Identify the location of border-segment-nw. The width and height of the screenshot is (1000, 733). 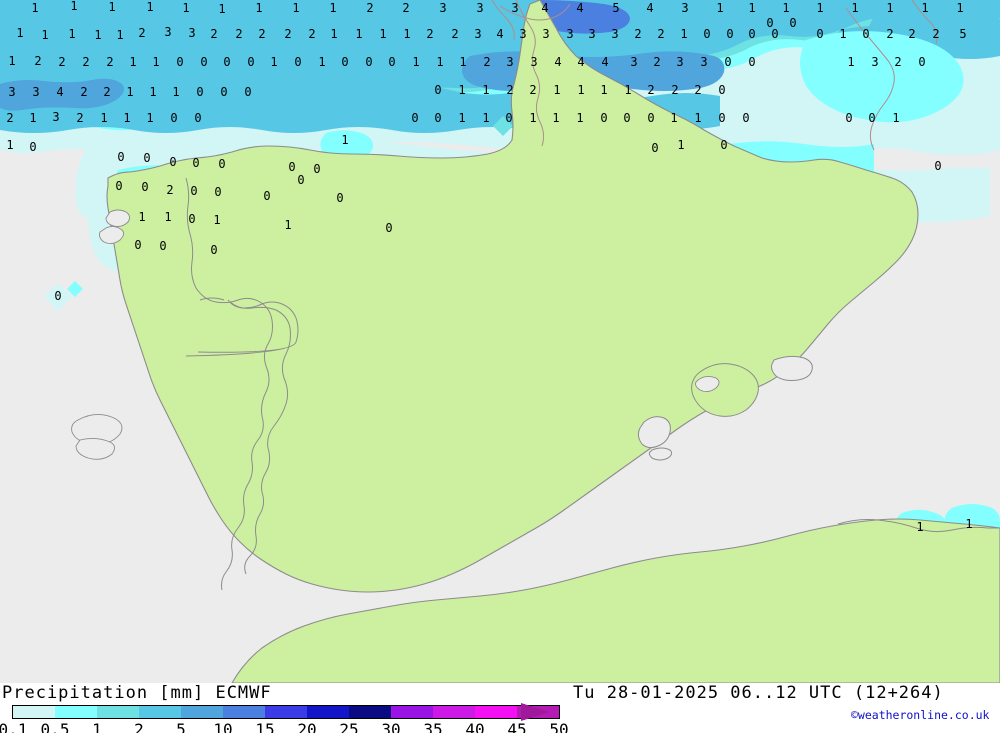
(503, 20).